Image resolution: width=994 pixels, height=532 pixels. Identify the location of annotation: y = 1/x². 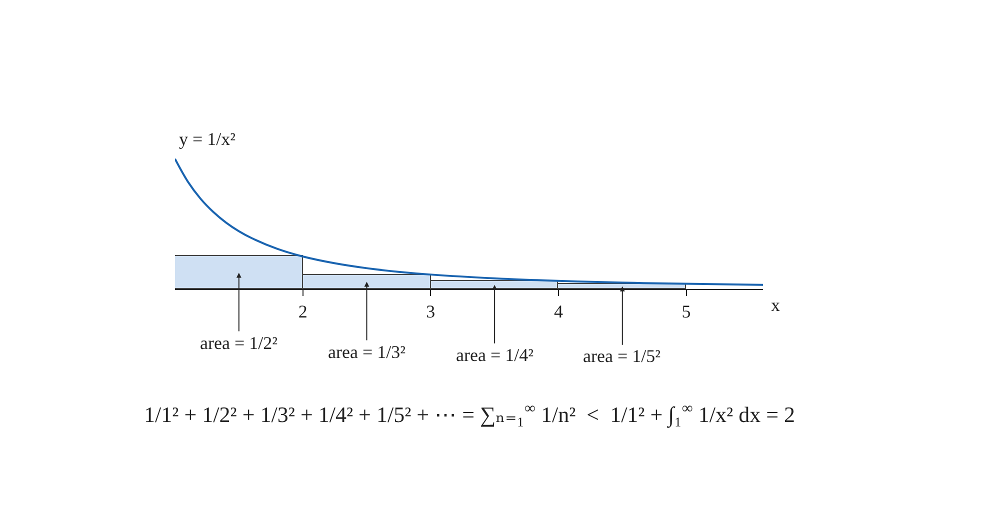
(207, 139).